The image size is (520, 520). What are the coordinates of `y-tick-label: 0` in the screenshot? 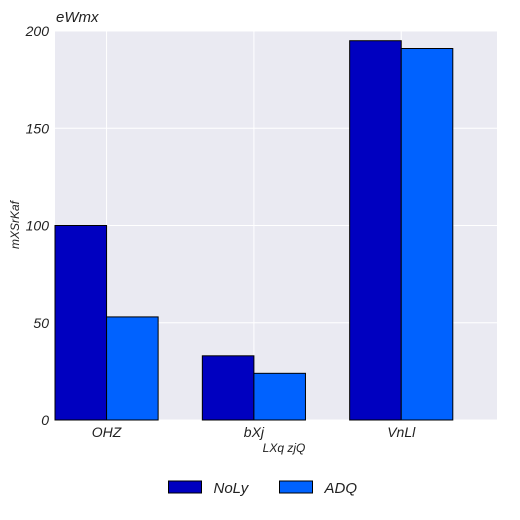 It's located at (45, 420).